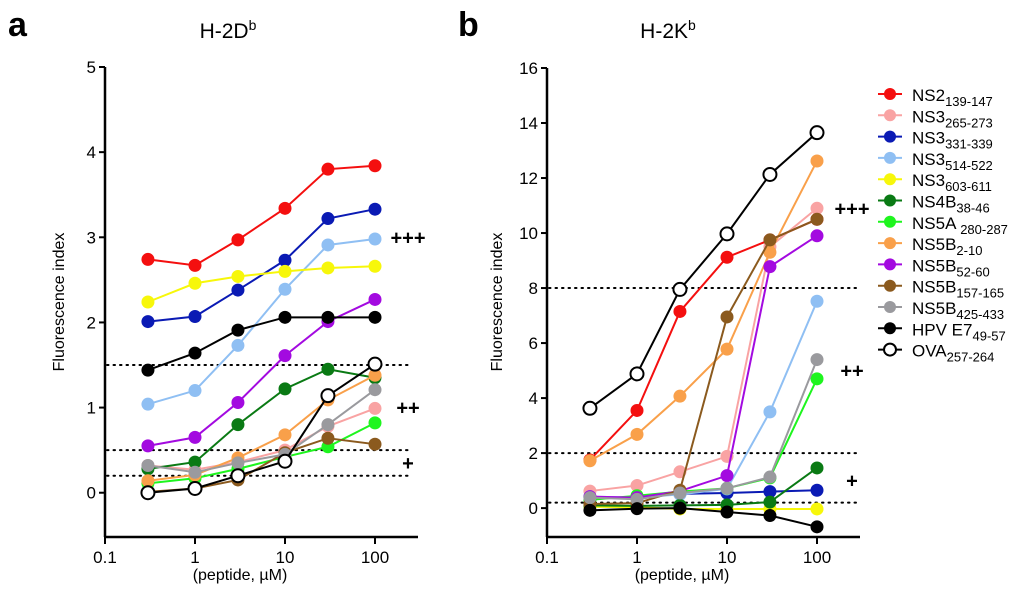  What do you see at coordinates (952, 140) in the screenshot?
I see `legend-label: NS3331-339` at bounding box center [952, 140].